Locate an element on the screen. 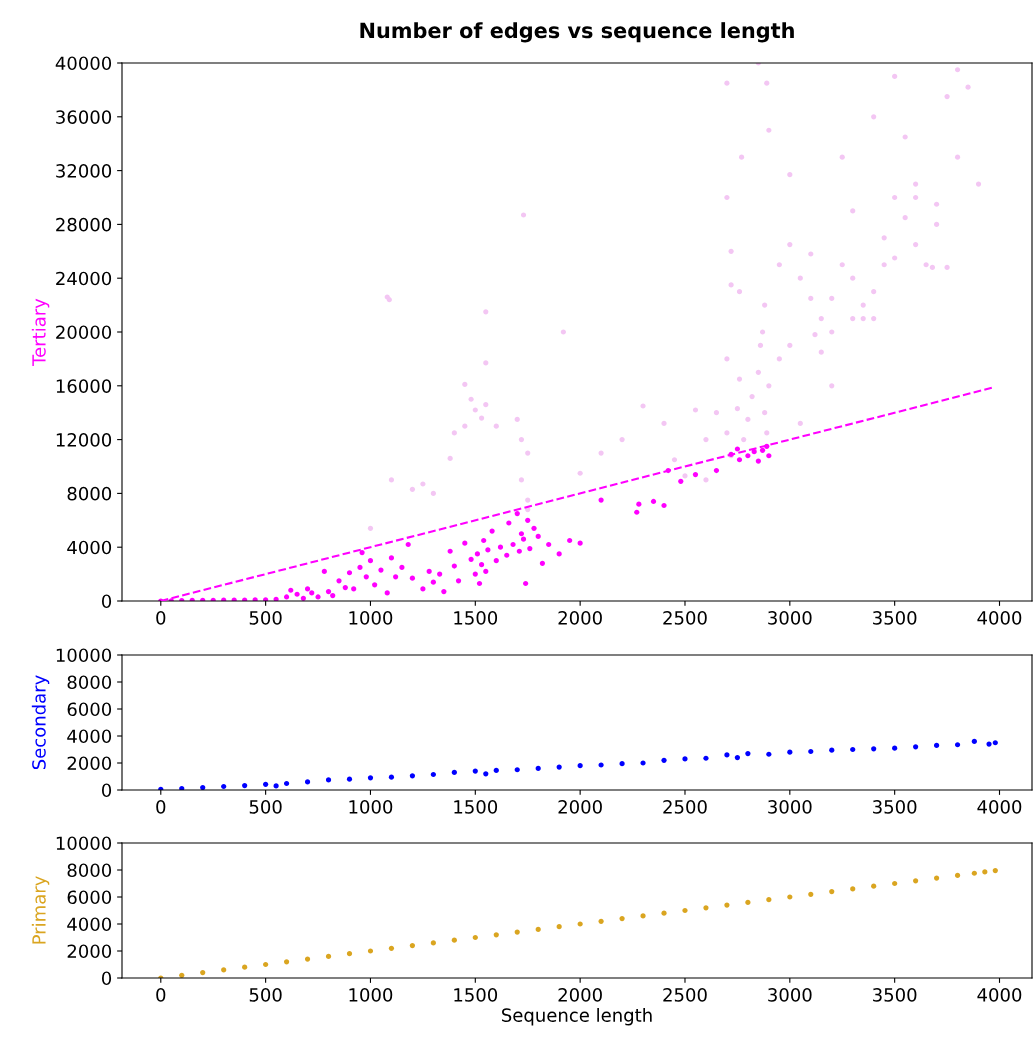 The height and width of the screenshot is (1039, 1033). y-axis-title: Tertiary is located at coordinates (40, 332).